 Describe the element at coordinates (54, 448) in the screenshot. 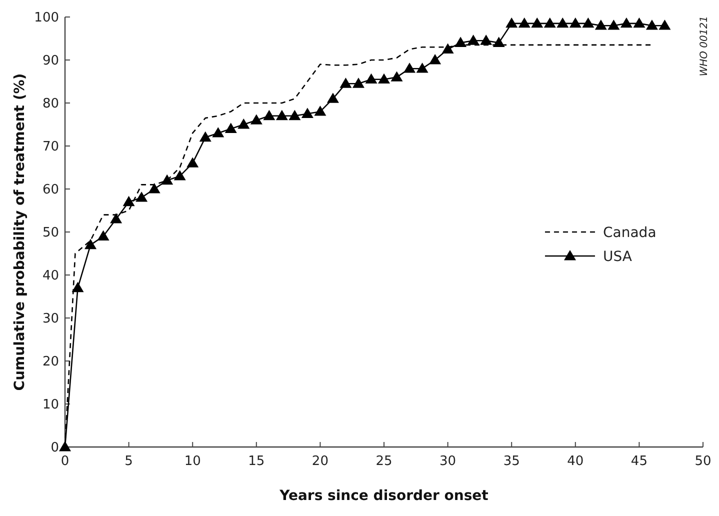

I see `y-tick-label: 0` at that location.